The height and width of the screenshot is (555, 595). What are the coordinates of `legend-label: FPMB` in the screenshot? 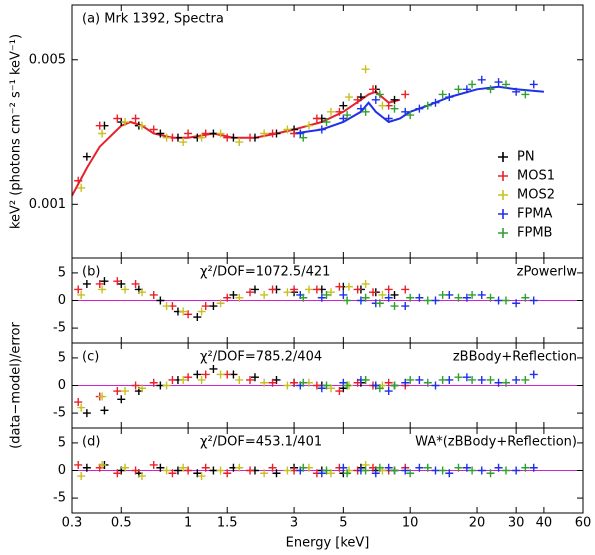 It's located at (534, 233).